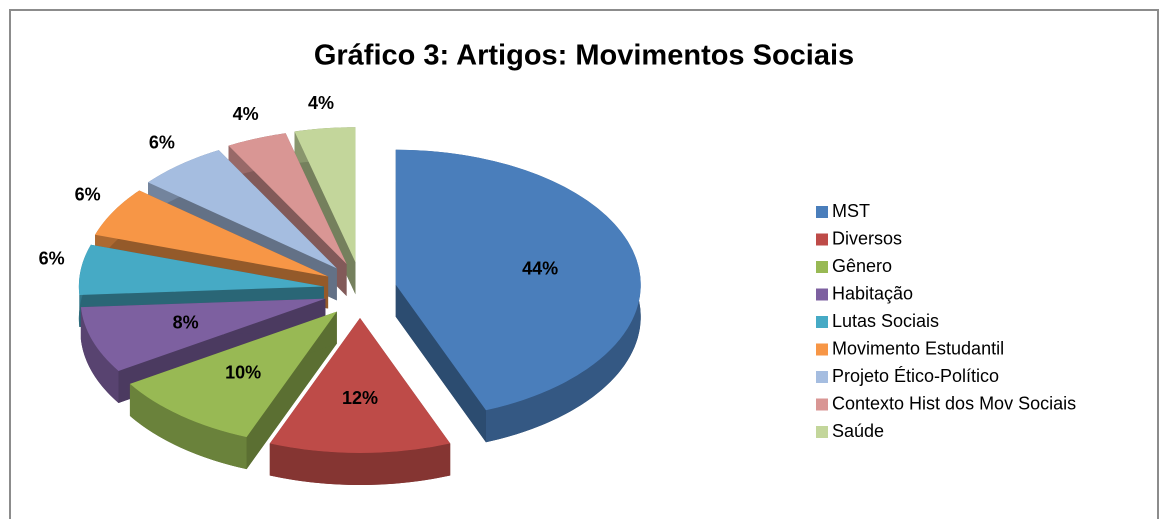 This screenshot has height=524, width=1168. What do you see at coordinates (872, 293) in the screenshot?
I see `legend-label: Habitação` at bounding box center [872, 293].